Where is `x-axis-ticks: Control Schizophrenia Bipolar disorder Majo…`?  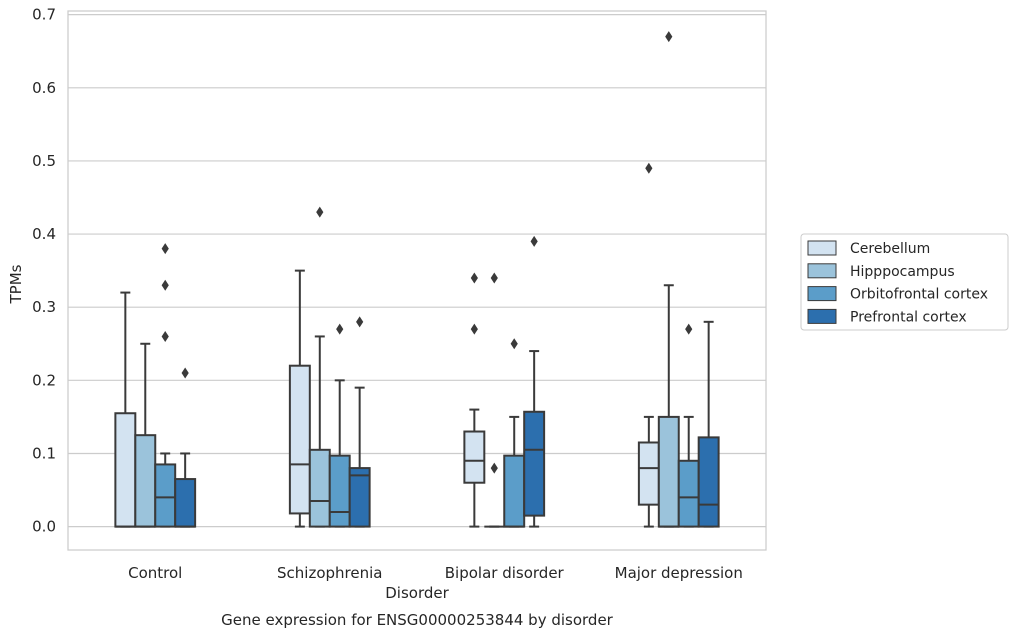
x-axis-ticks: Control Schizophrenia Bipolar disorder Majo… is located at coordinates (435, 573).